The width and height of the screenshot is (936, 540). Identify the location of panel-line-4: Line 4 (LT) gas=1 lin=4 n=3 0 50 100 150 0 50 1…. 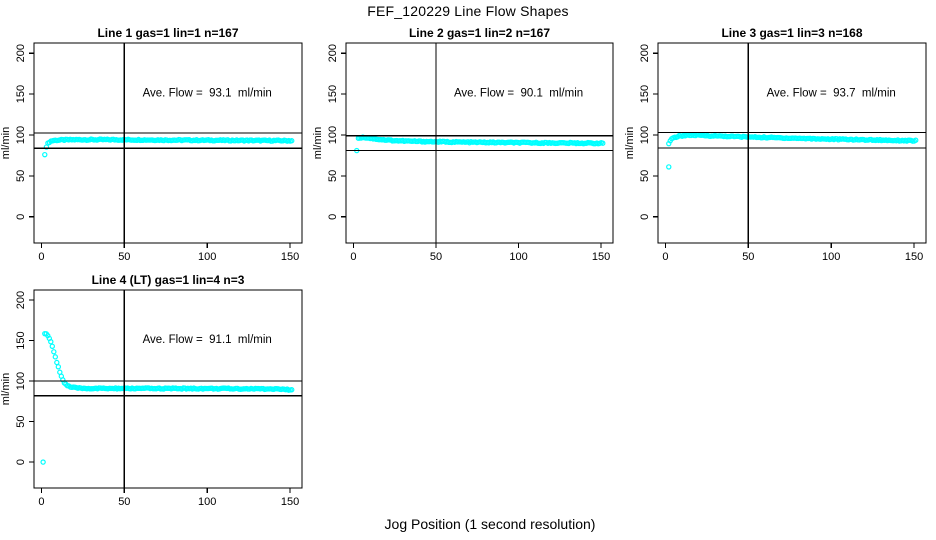
(151, 390).